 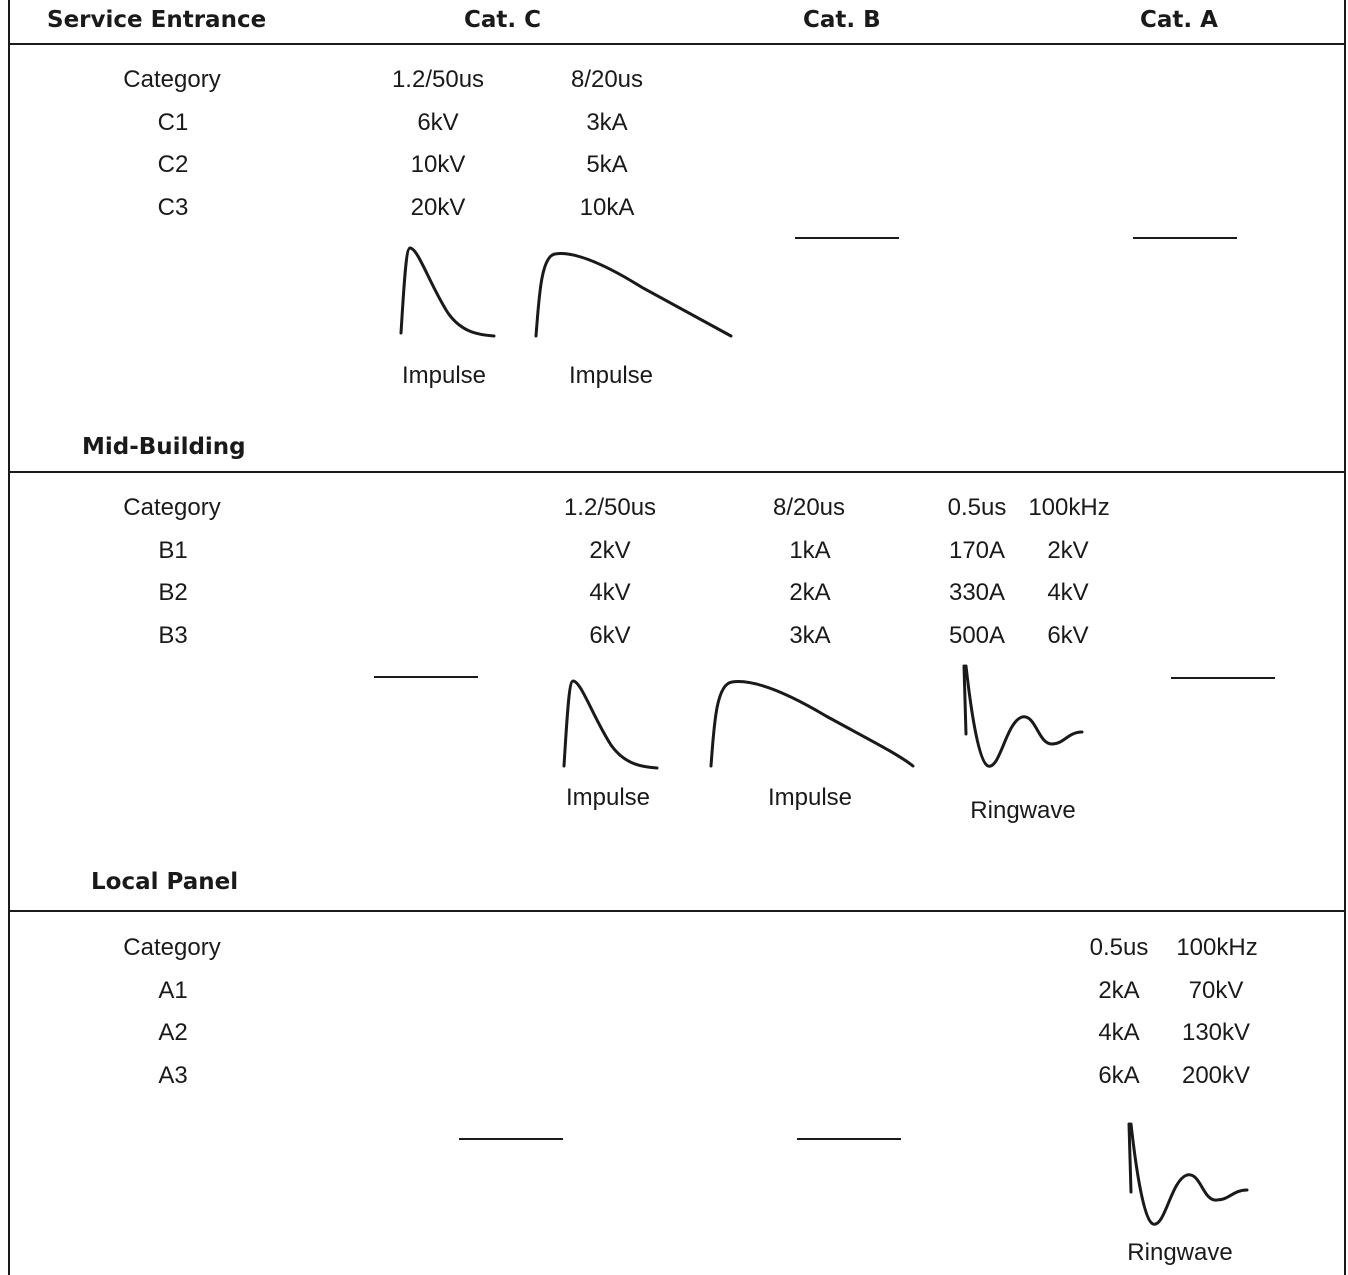 I want to click on mid-ring-header-b: 100kHz, so click(x=1069, y=507).